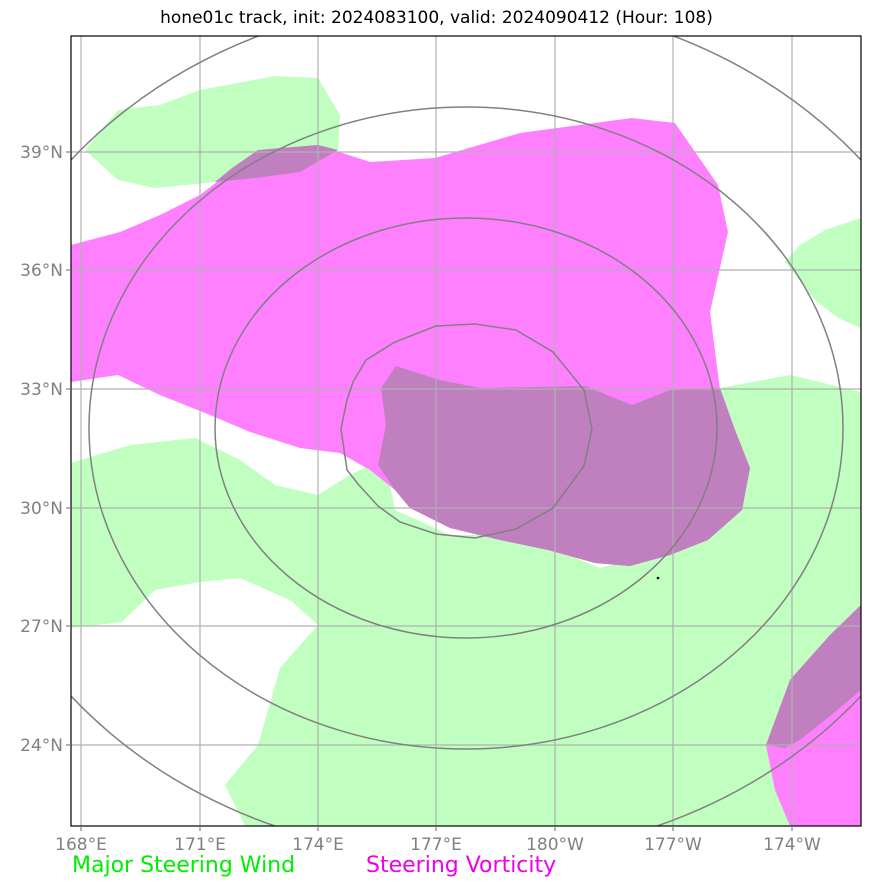 This screenshot has width=873, height=891. What do you see at coordinates (276, 163) in the screenshot?
I see `overlap-region-northwest` at bounding box center [276, 163].